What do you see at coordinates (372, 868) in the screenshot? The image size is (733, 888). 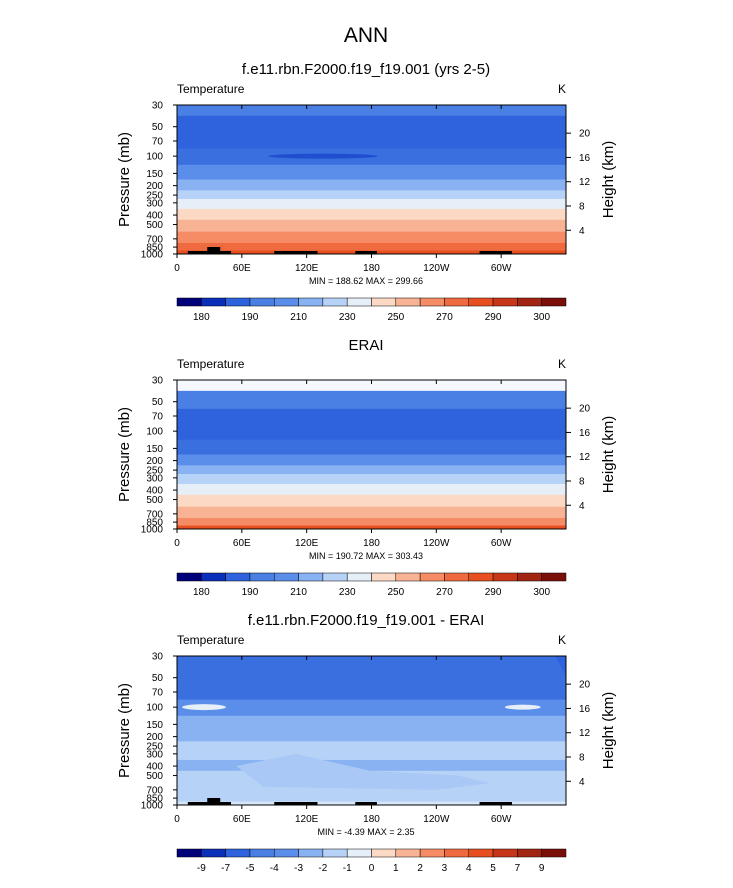 I see `colorbar-label: 0` at bounding box center [372, 868].